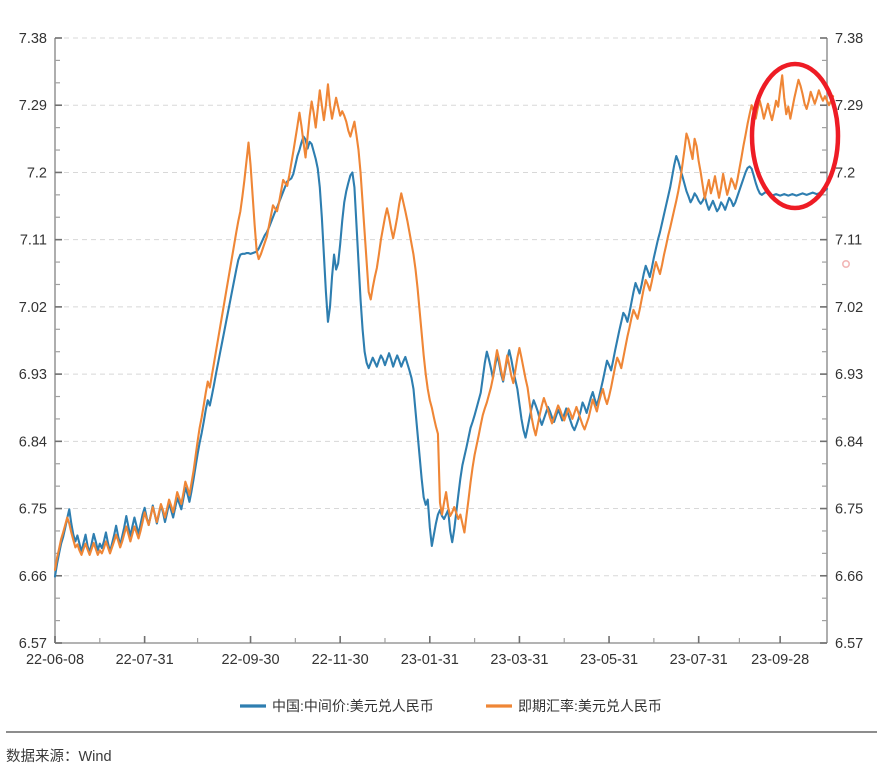  Describe the element at coordinates (145, 660) in the screenshot. I see `x-axis-tick-label: 22-07-31` at that location.